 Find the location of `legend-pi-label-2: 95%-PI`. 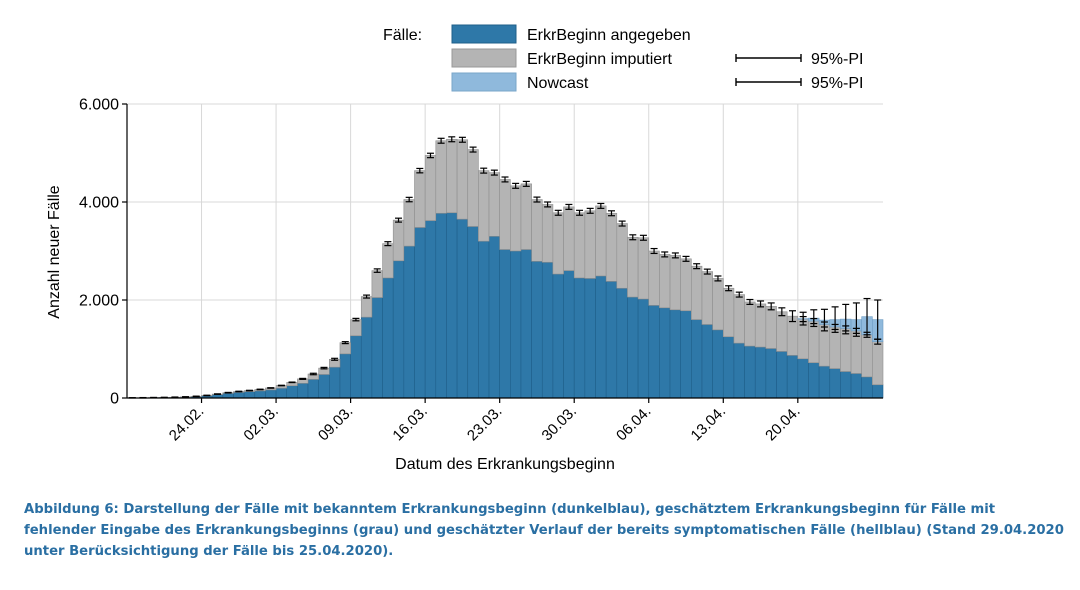

legend-pi-label-2: 95%-PI is located at coordinates (837, 83).